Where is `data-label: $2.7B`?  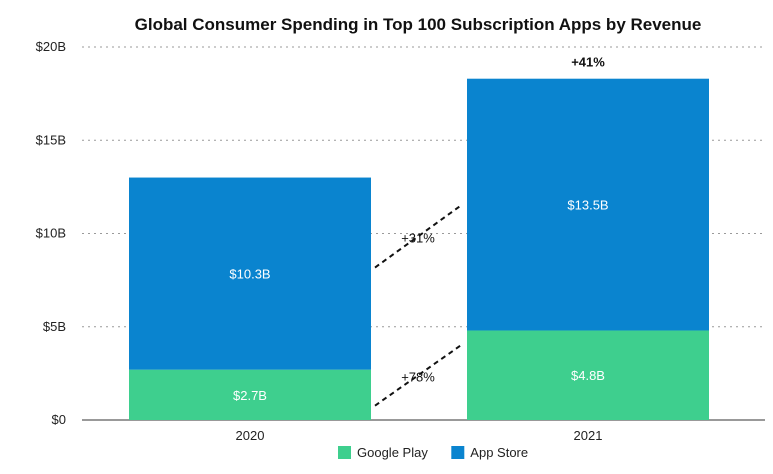 data-label: $2.7B is located at coordinates (250, 395).